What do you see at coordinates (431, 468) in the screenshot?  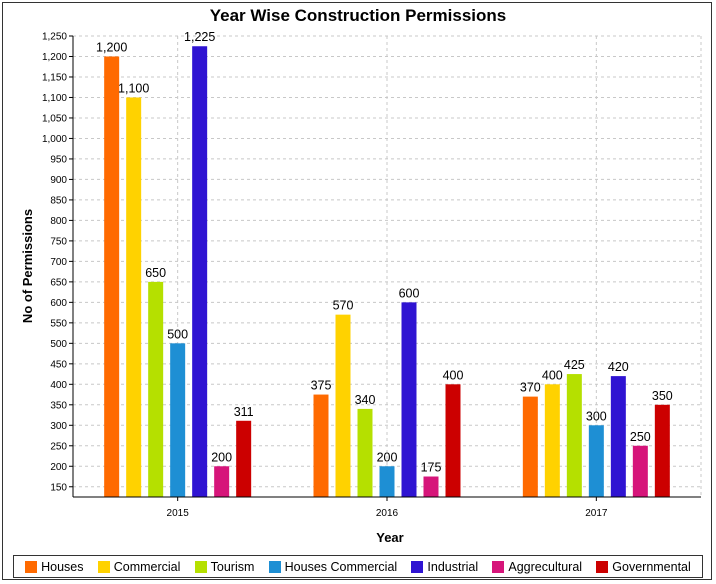 I see `data-label: 175` at bounding box center [431, 468].